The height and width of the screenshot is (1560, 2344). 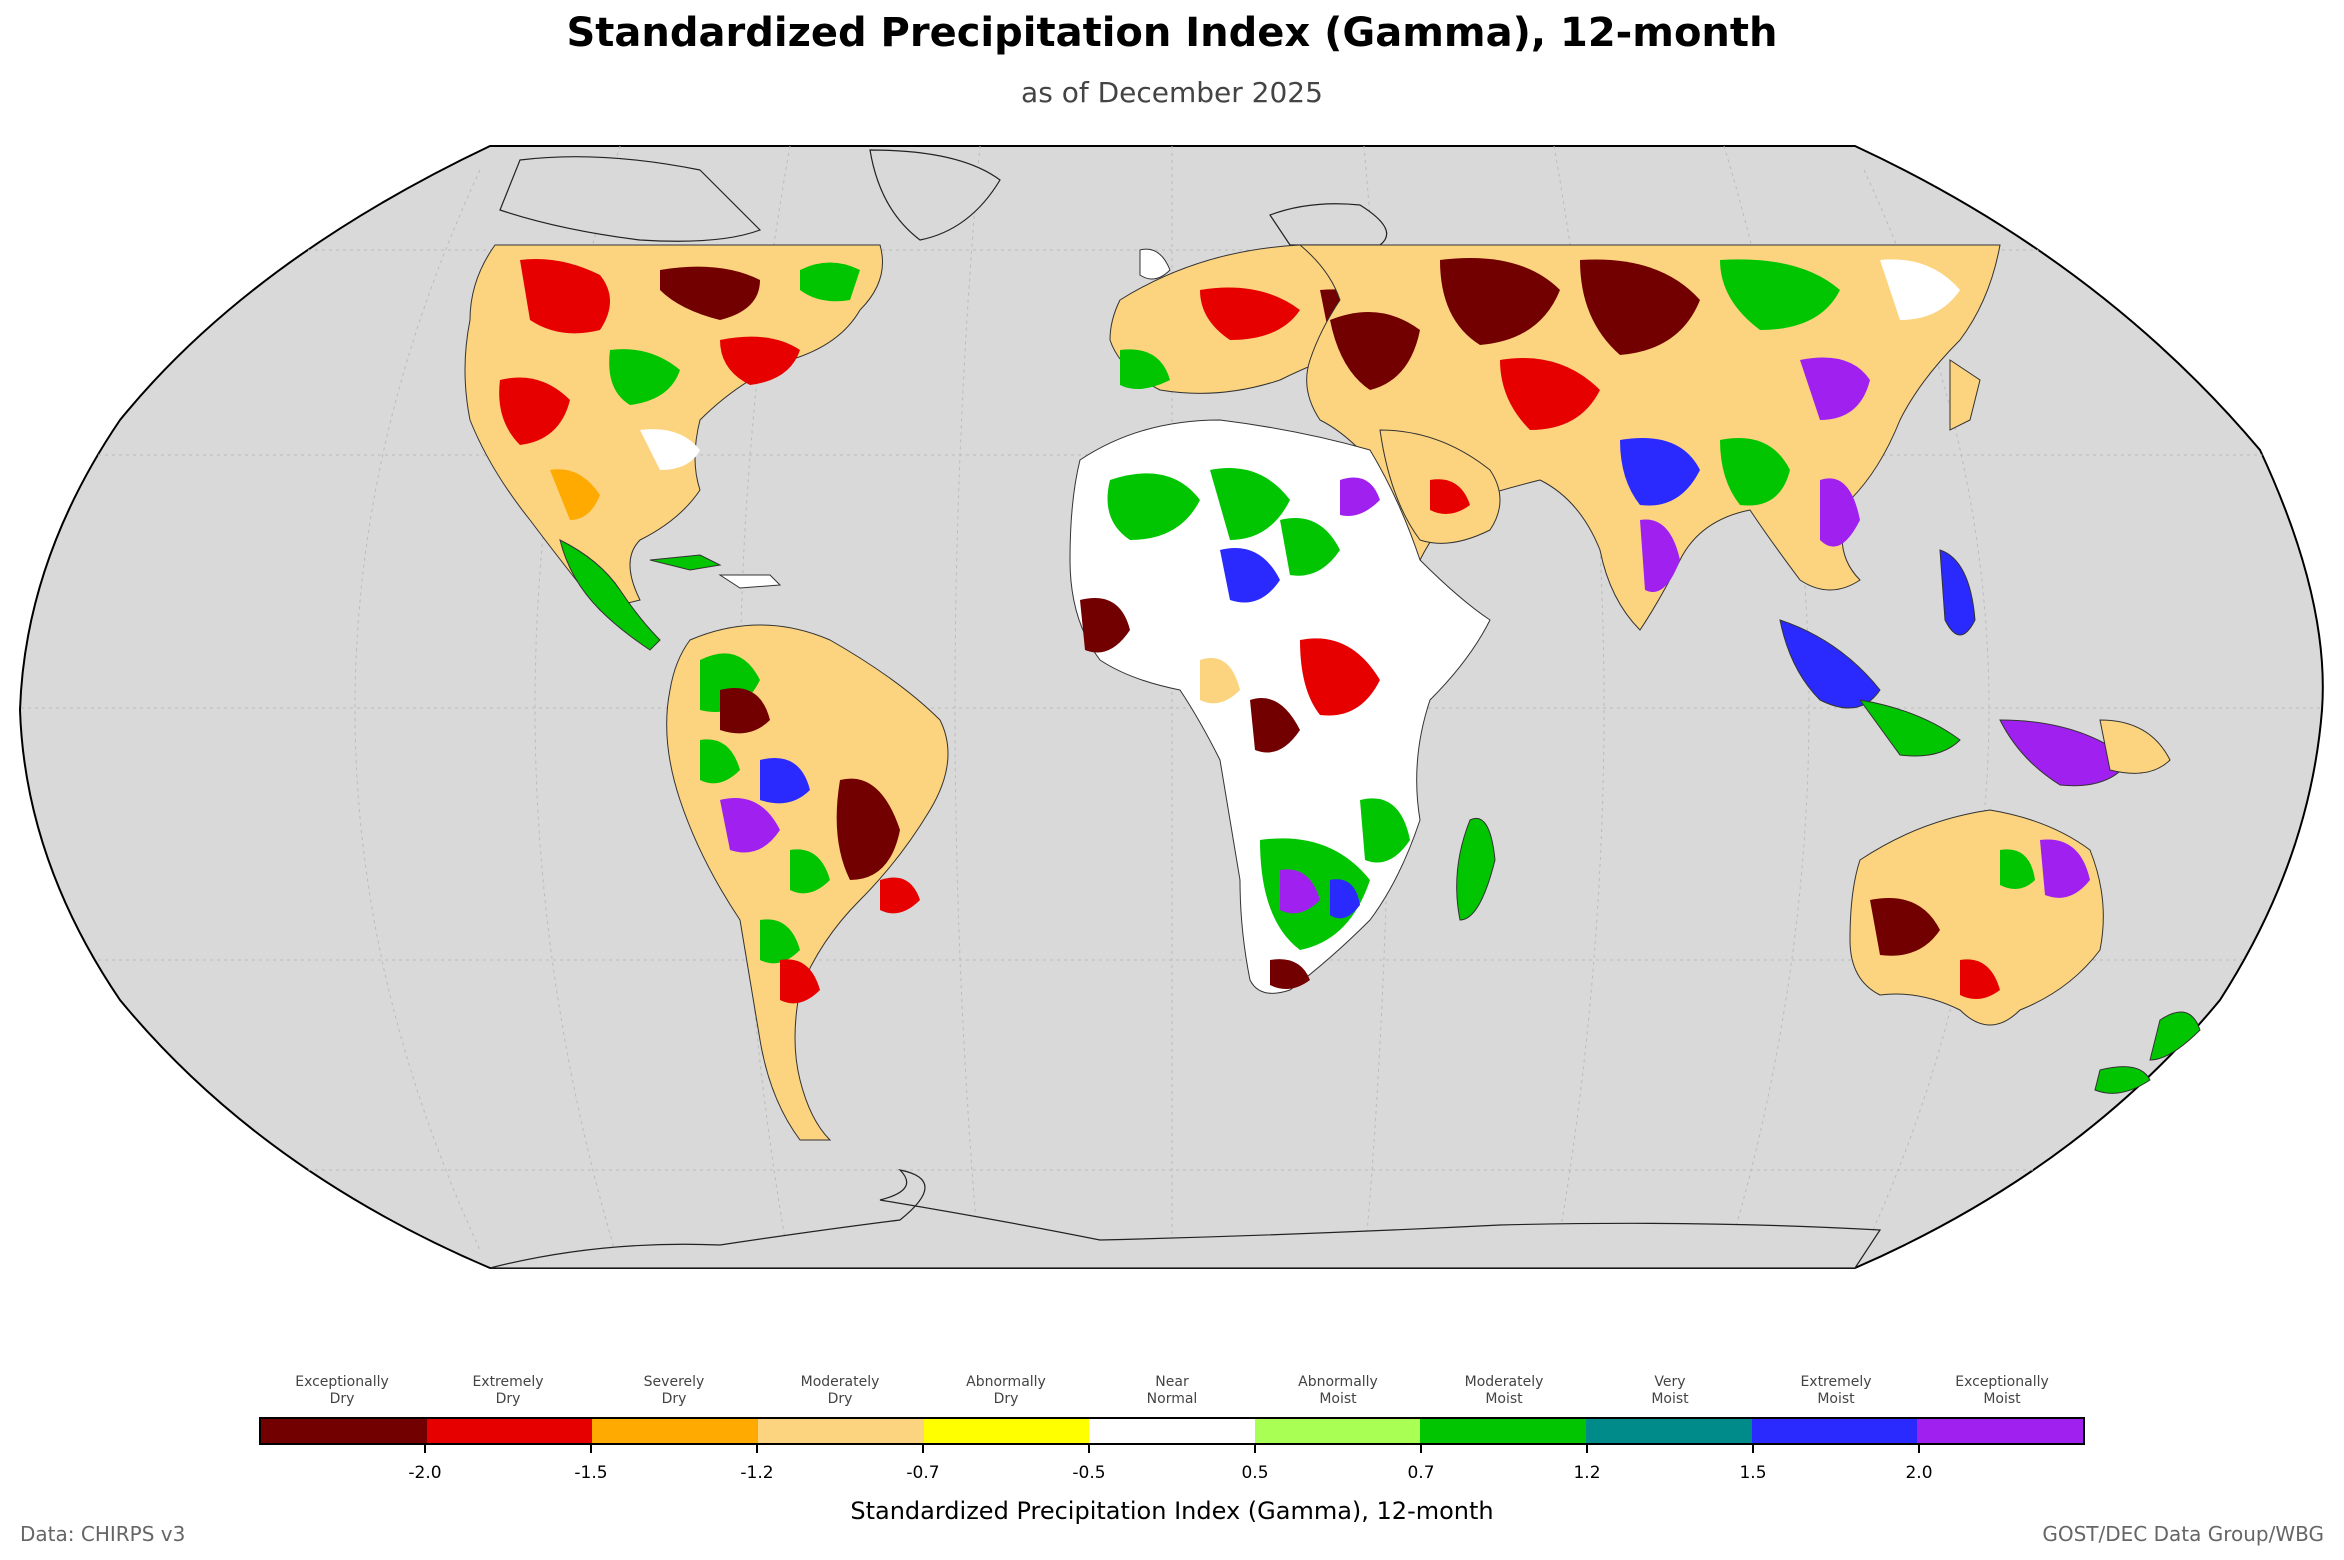 What do you see at coordinates (1504, 1390) in the screenshot?
I see `class-label: Moderately Moist` at bounding box center [1504, 1390].